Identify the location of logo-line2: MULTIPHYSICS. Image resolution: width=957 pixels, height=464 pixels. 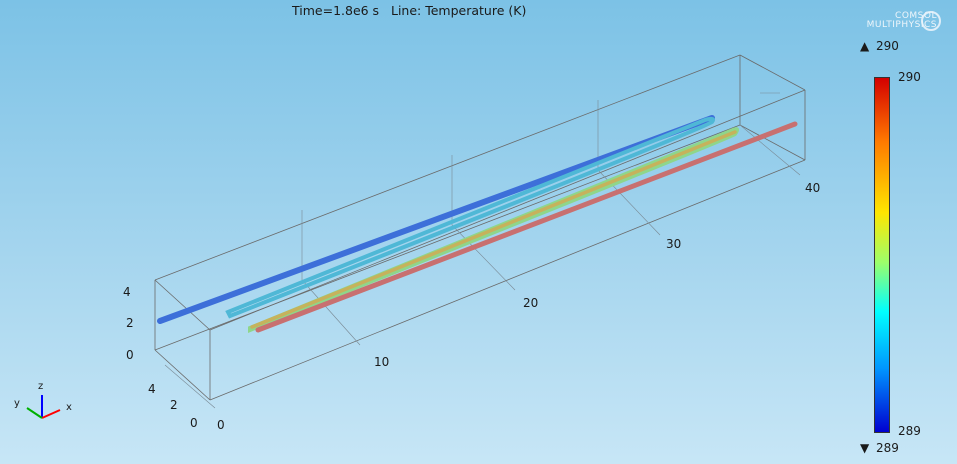
(901, 25).